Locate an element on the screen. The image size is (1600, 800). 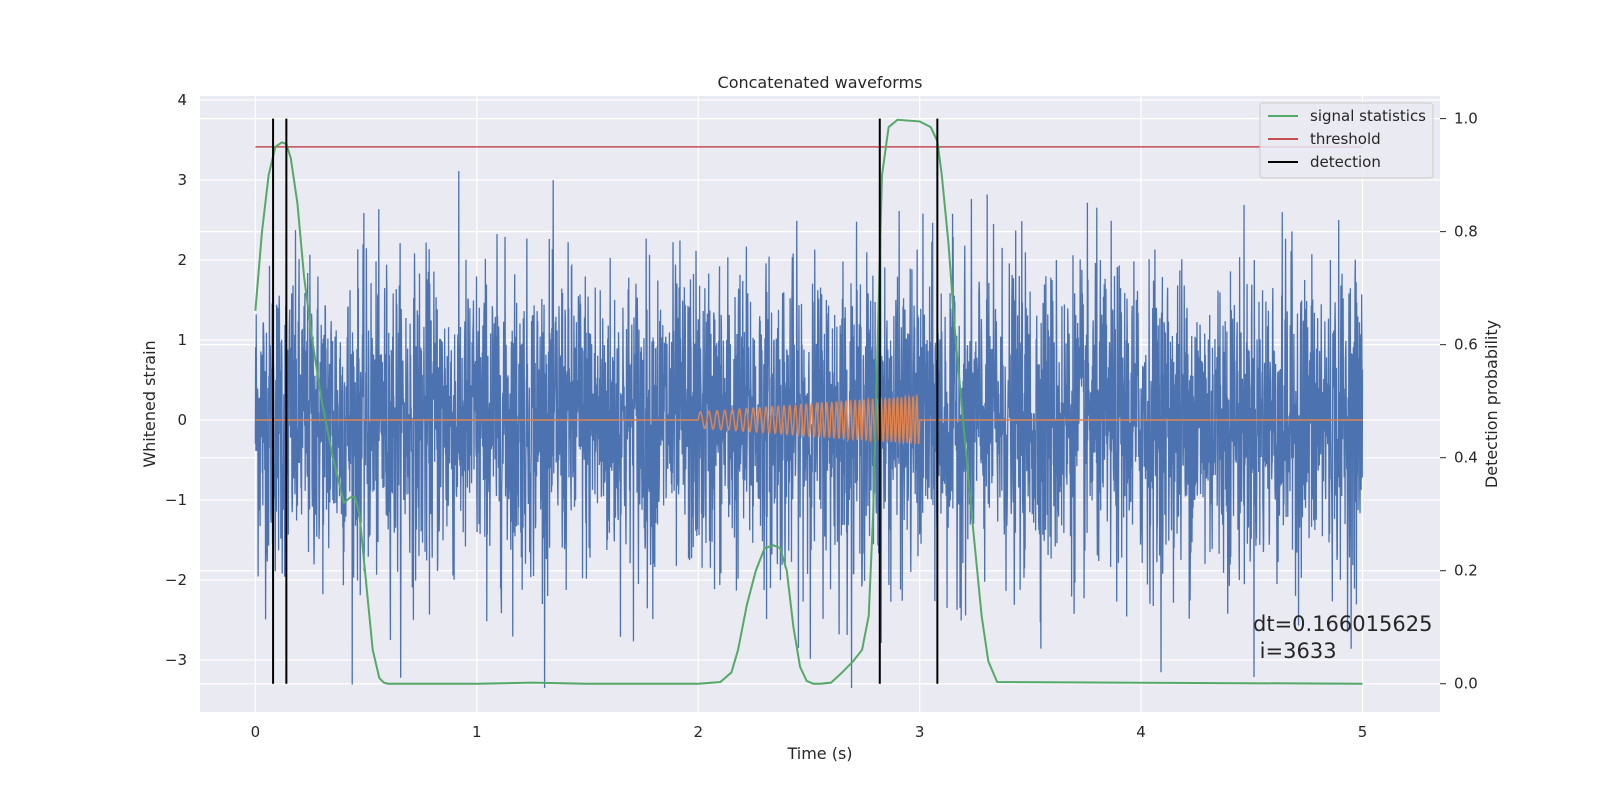
legend-label-detection: detection is located at coordinates (1345, 162).